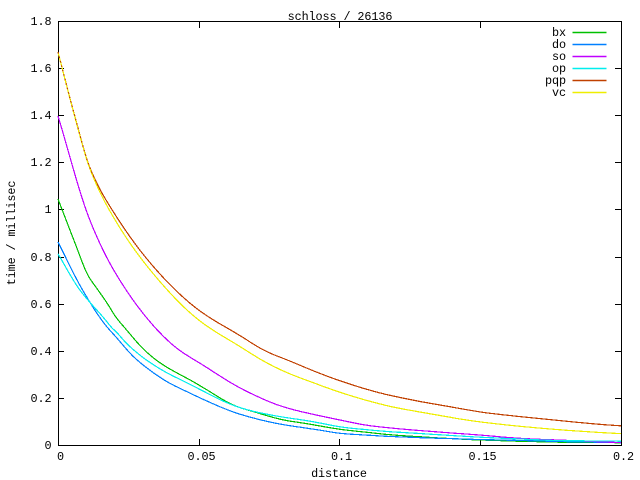 The height and width of the screenshot is (480, 640). Describe the element at coordinates (41, 163) in the screenshot. I see `svg-text: 1.2` at that location.